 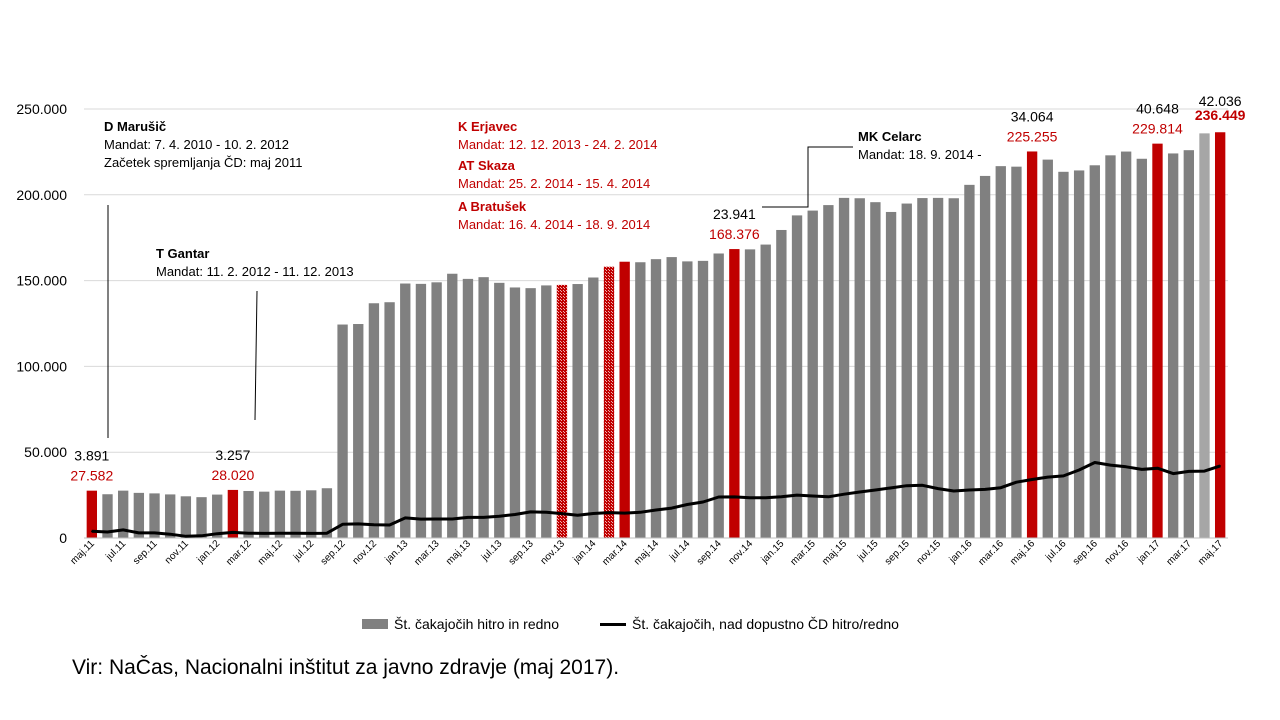 What do you see at coordinates (458, 552) in the screenshot?
I see `x-tick-label: maj.13` at bounding box center [458, 552].